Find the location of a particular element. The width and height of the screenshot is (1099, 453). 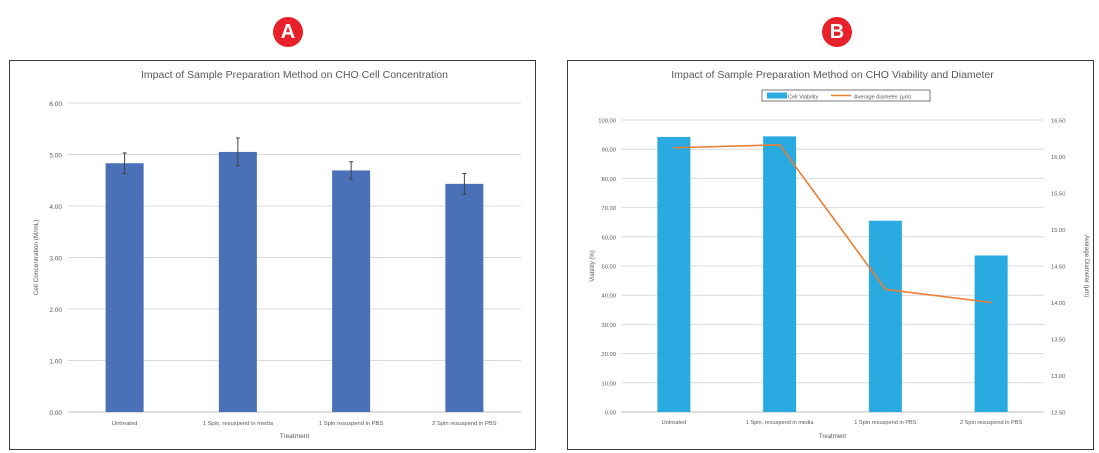

legend-label-viability: Cell Viability is located at coordinates (803, 97).